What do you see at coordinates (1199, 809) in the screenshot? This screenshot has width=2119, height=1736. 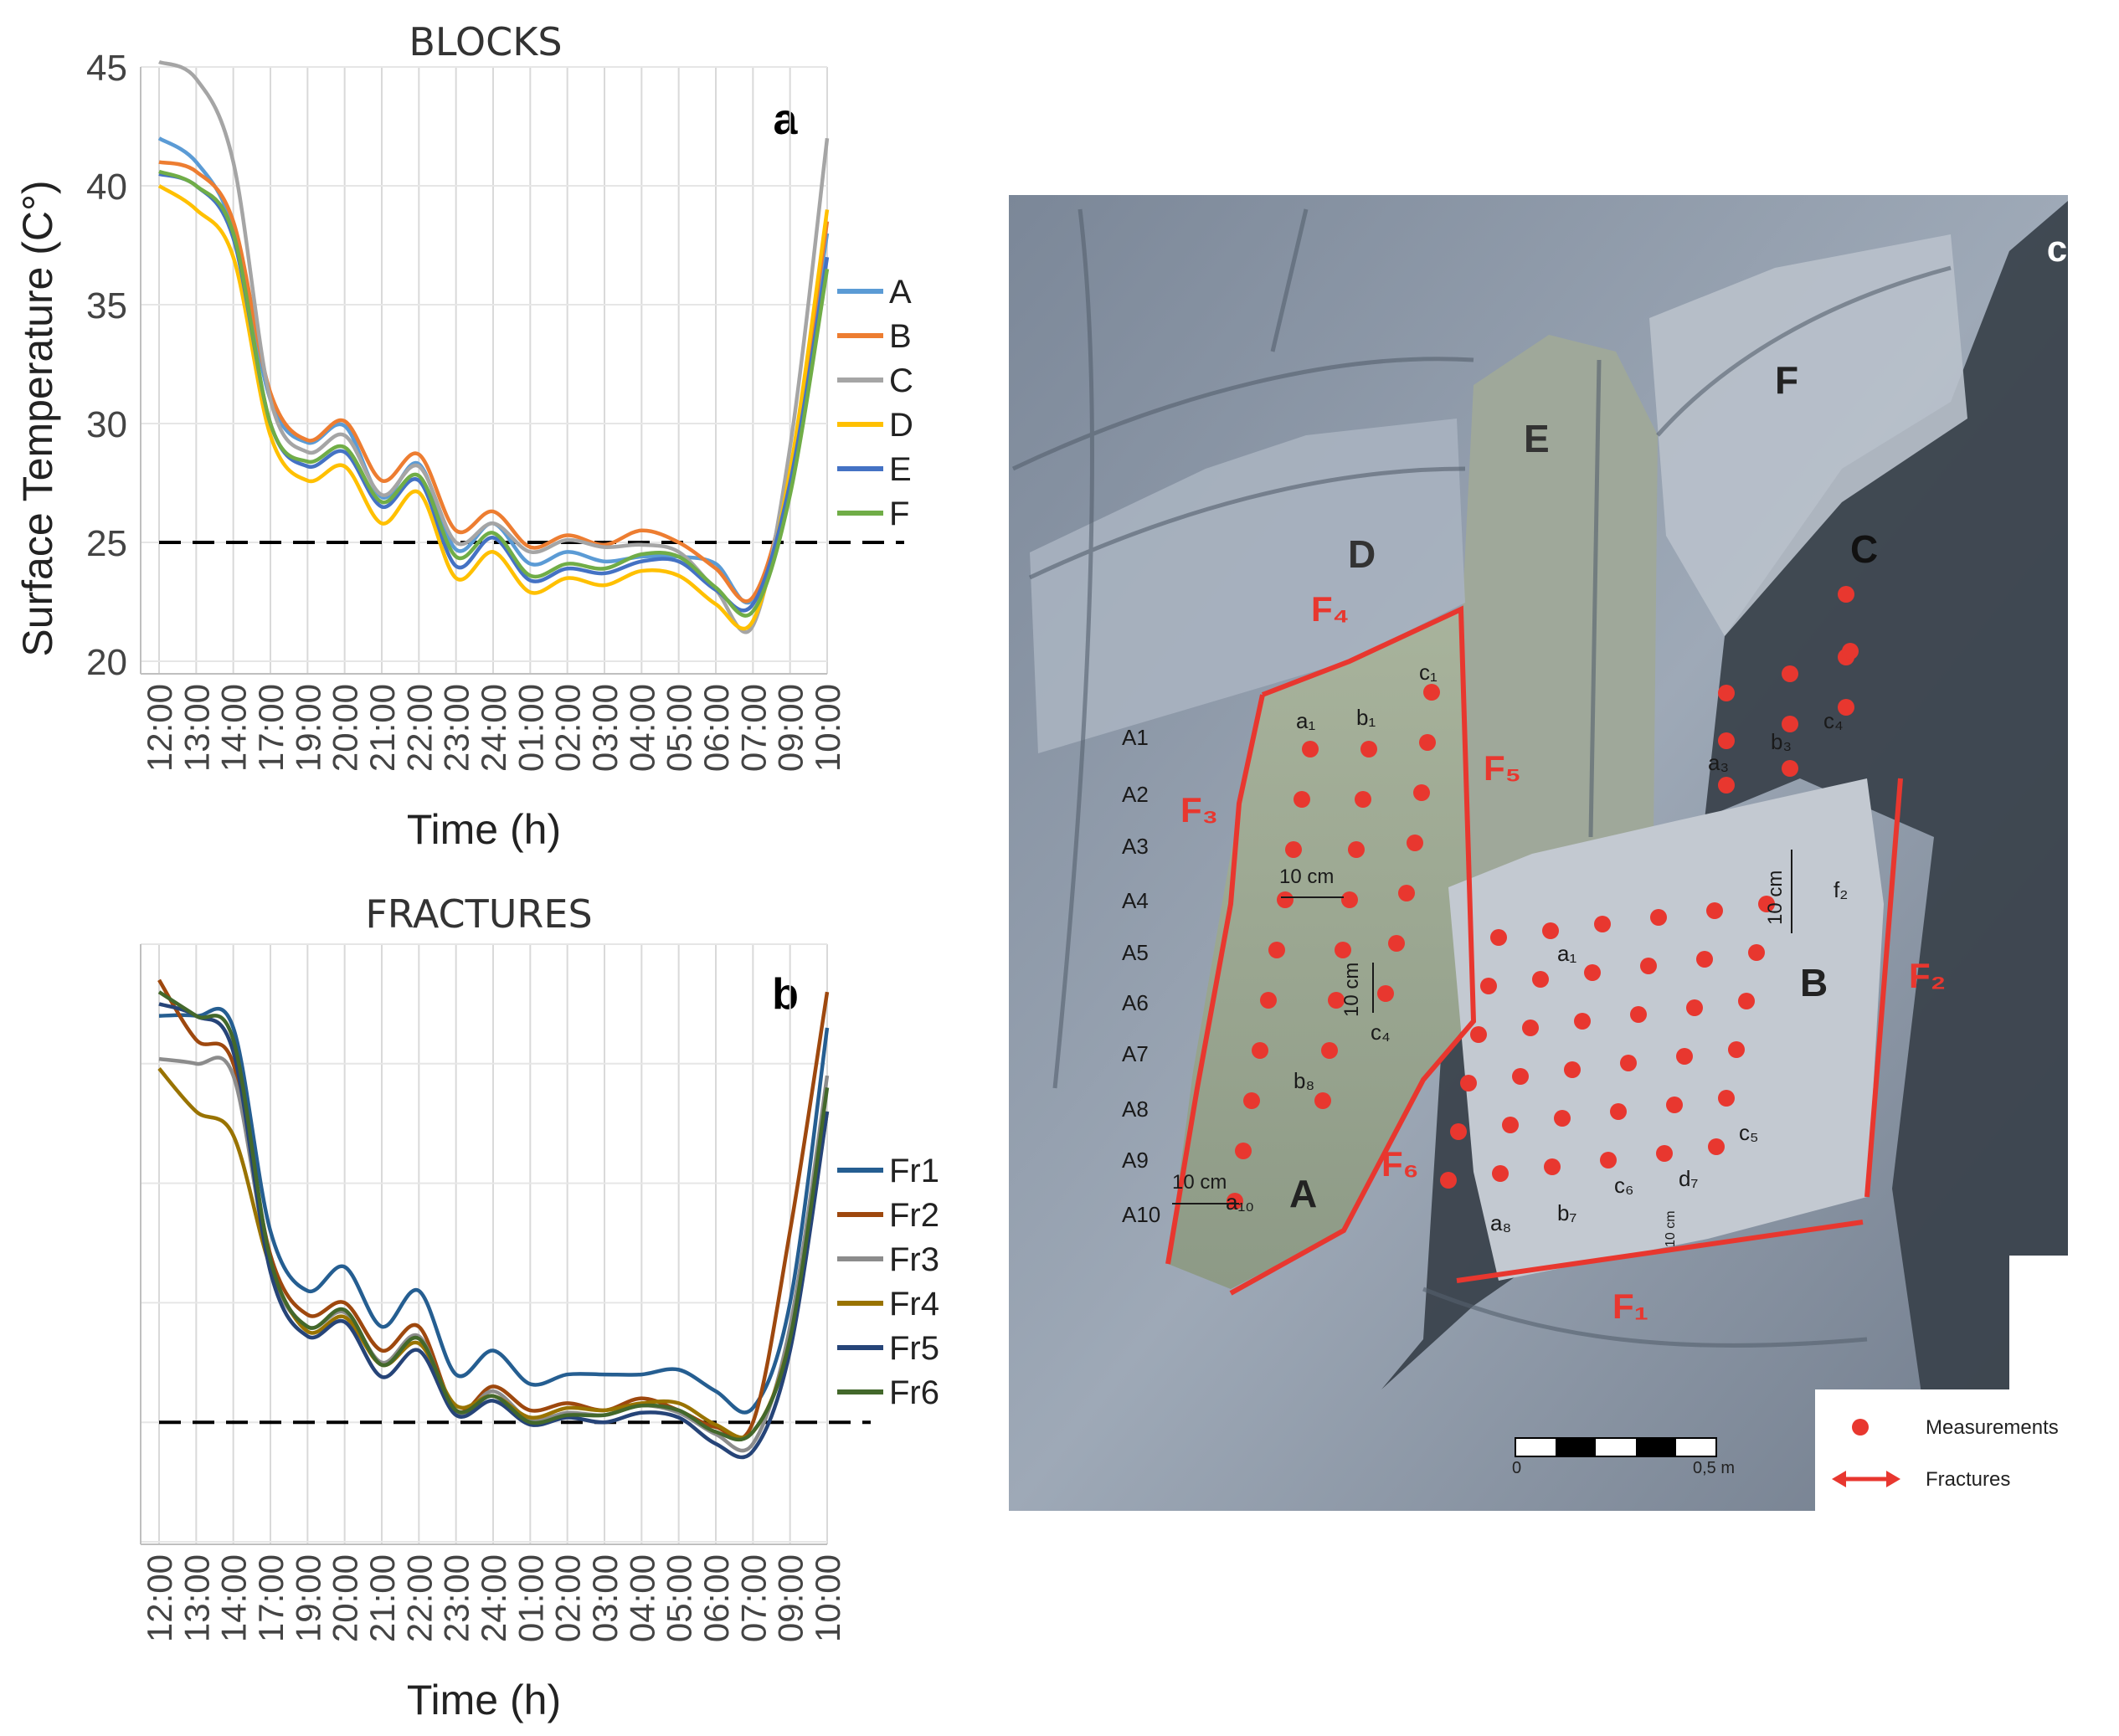 I see `fracture-label-f3: F₃` at bounding box center [1199, 809].